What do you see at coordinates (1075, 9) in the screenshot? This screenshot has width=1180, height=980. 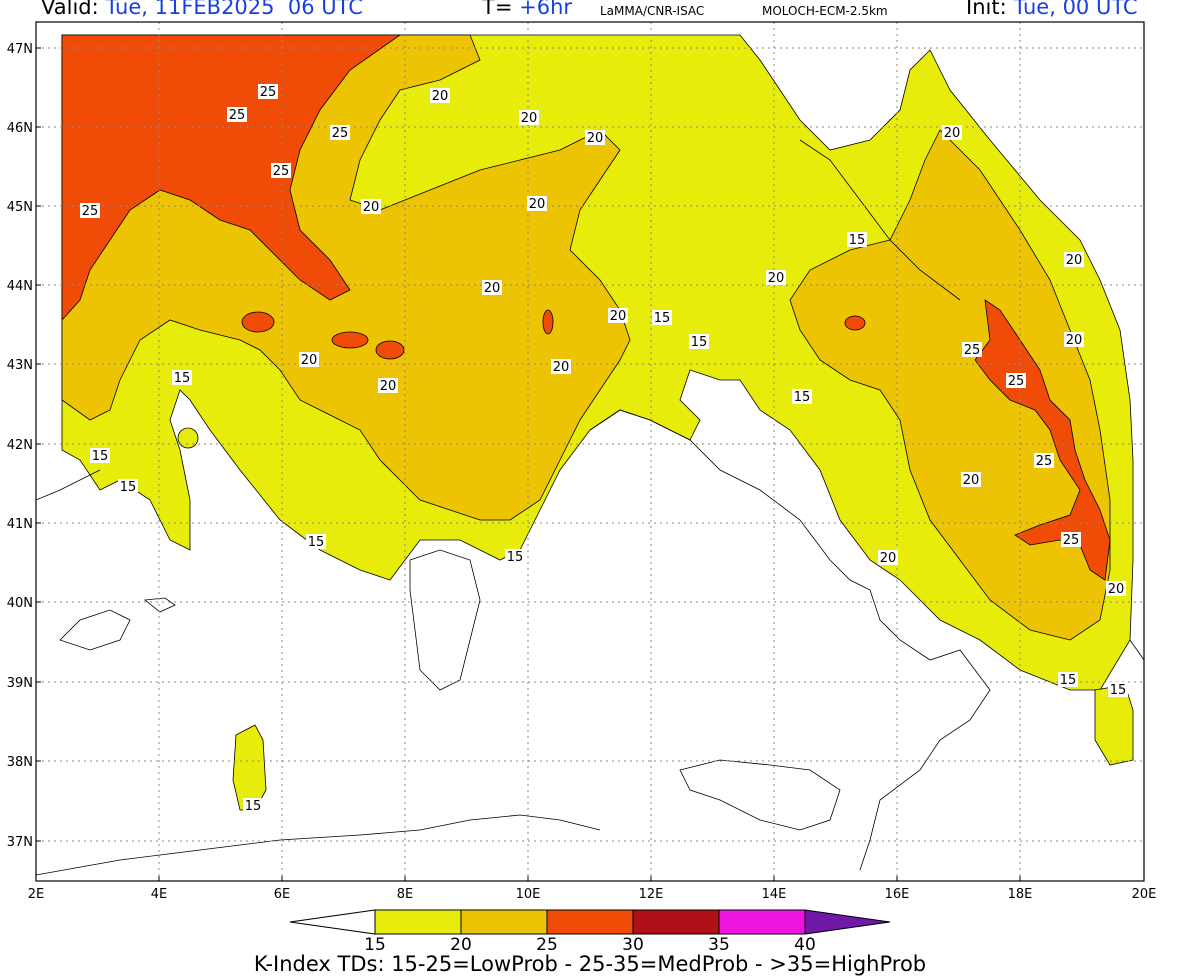 I see `init-value: Tue, 00 UTC` at bounding box center [1075, 9].